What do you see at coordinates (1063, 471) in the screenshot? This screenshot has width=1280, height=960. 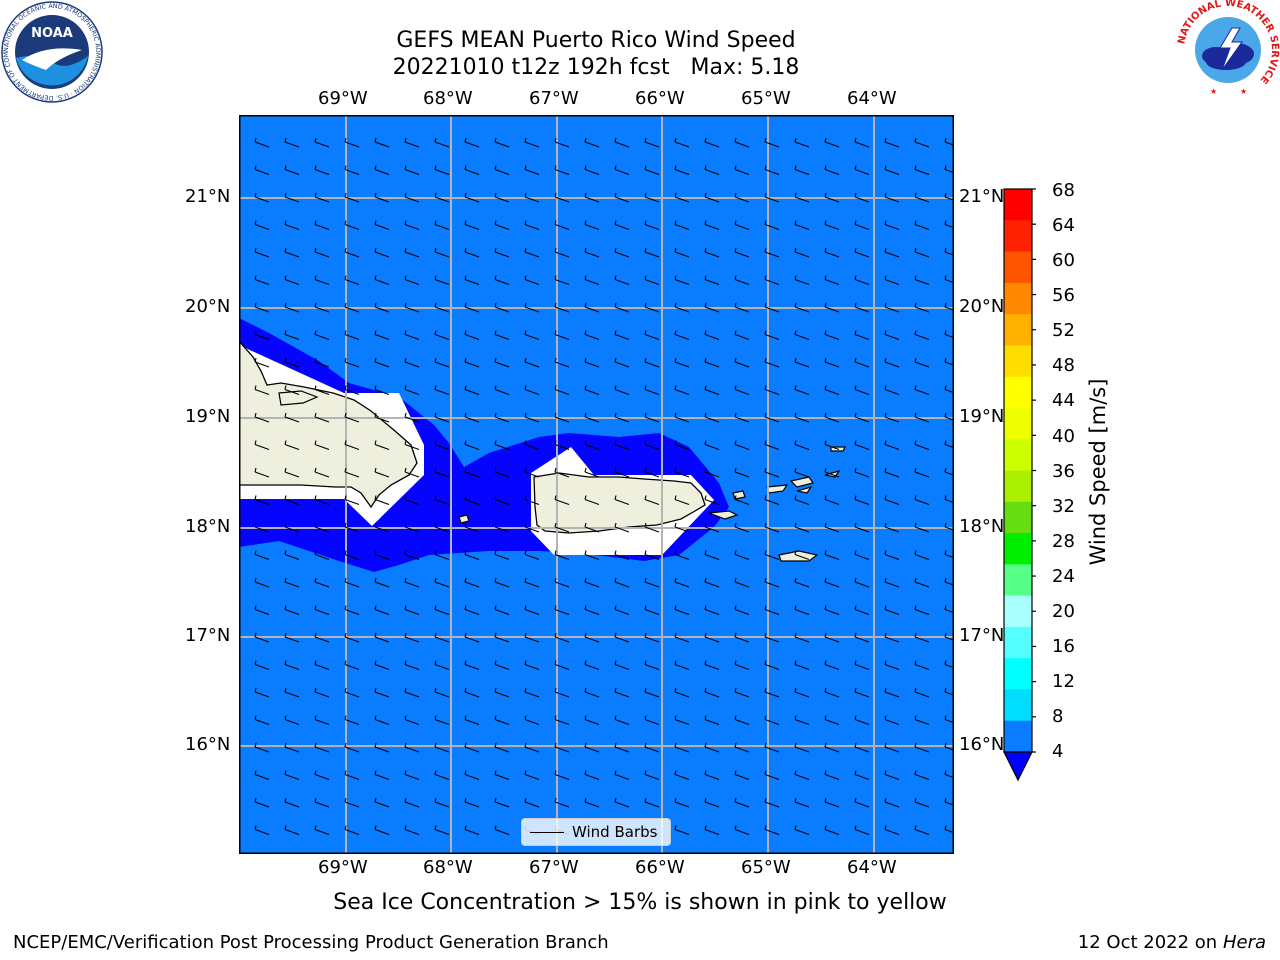 I see `colorbar-tick-36: 36` at bounding box center [1063, 471].